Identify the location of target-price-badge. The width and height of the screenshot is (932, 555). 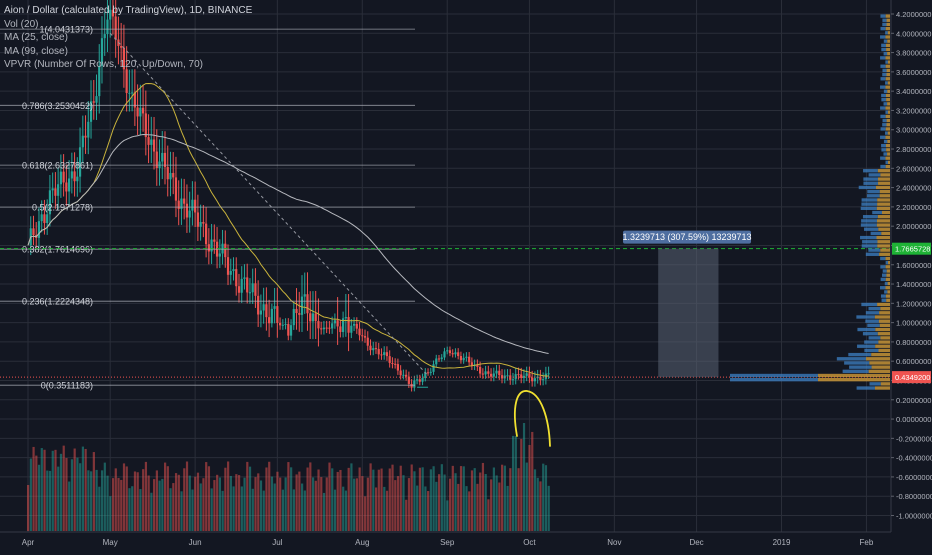
(911, 248).